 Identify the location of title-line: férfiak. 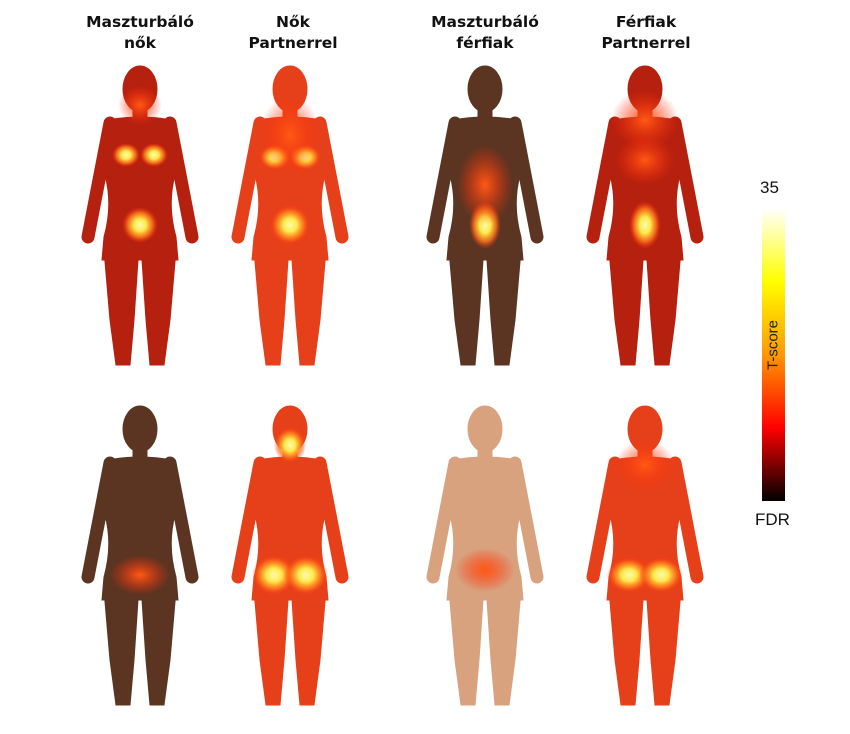
(485, 43).